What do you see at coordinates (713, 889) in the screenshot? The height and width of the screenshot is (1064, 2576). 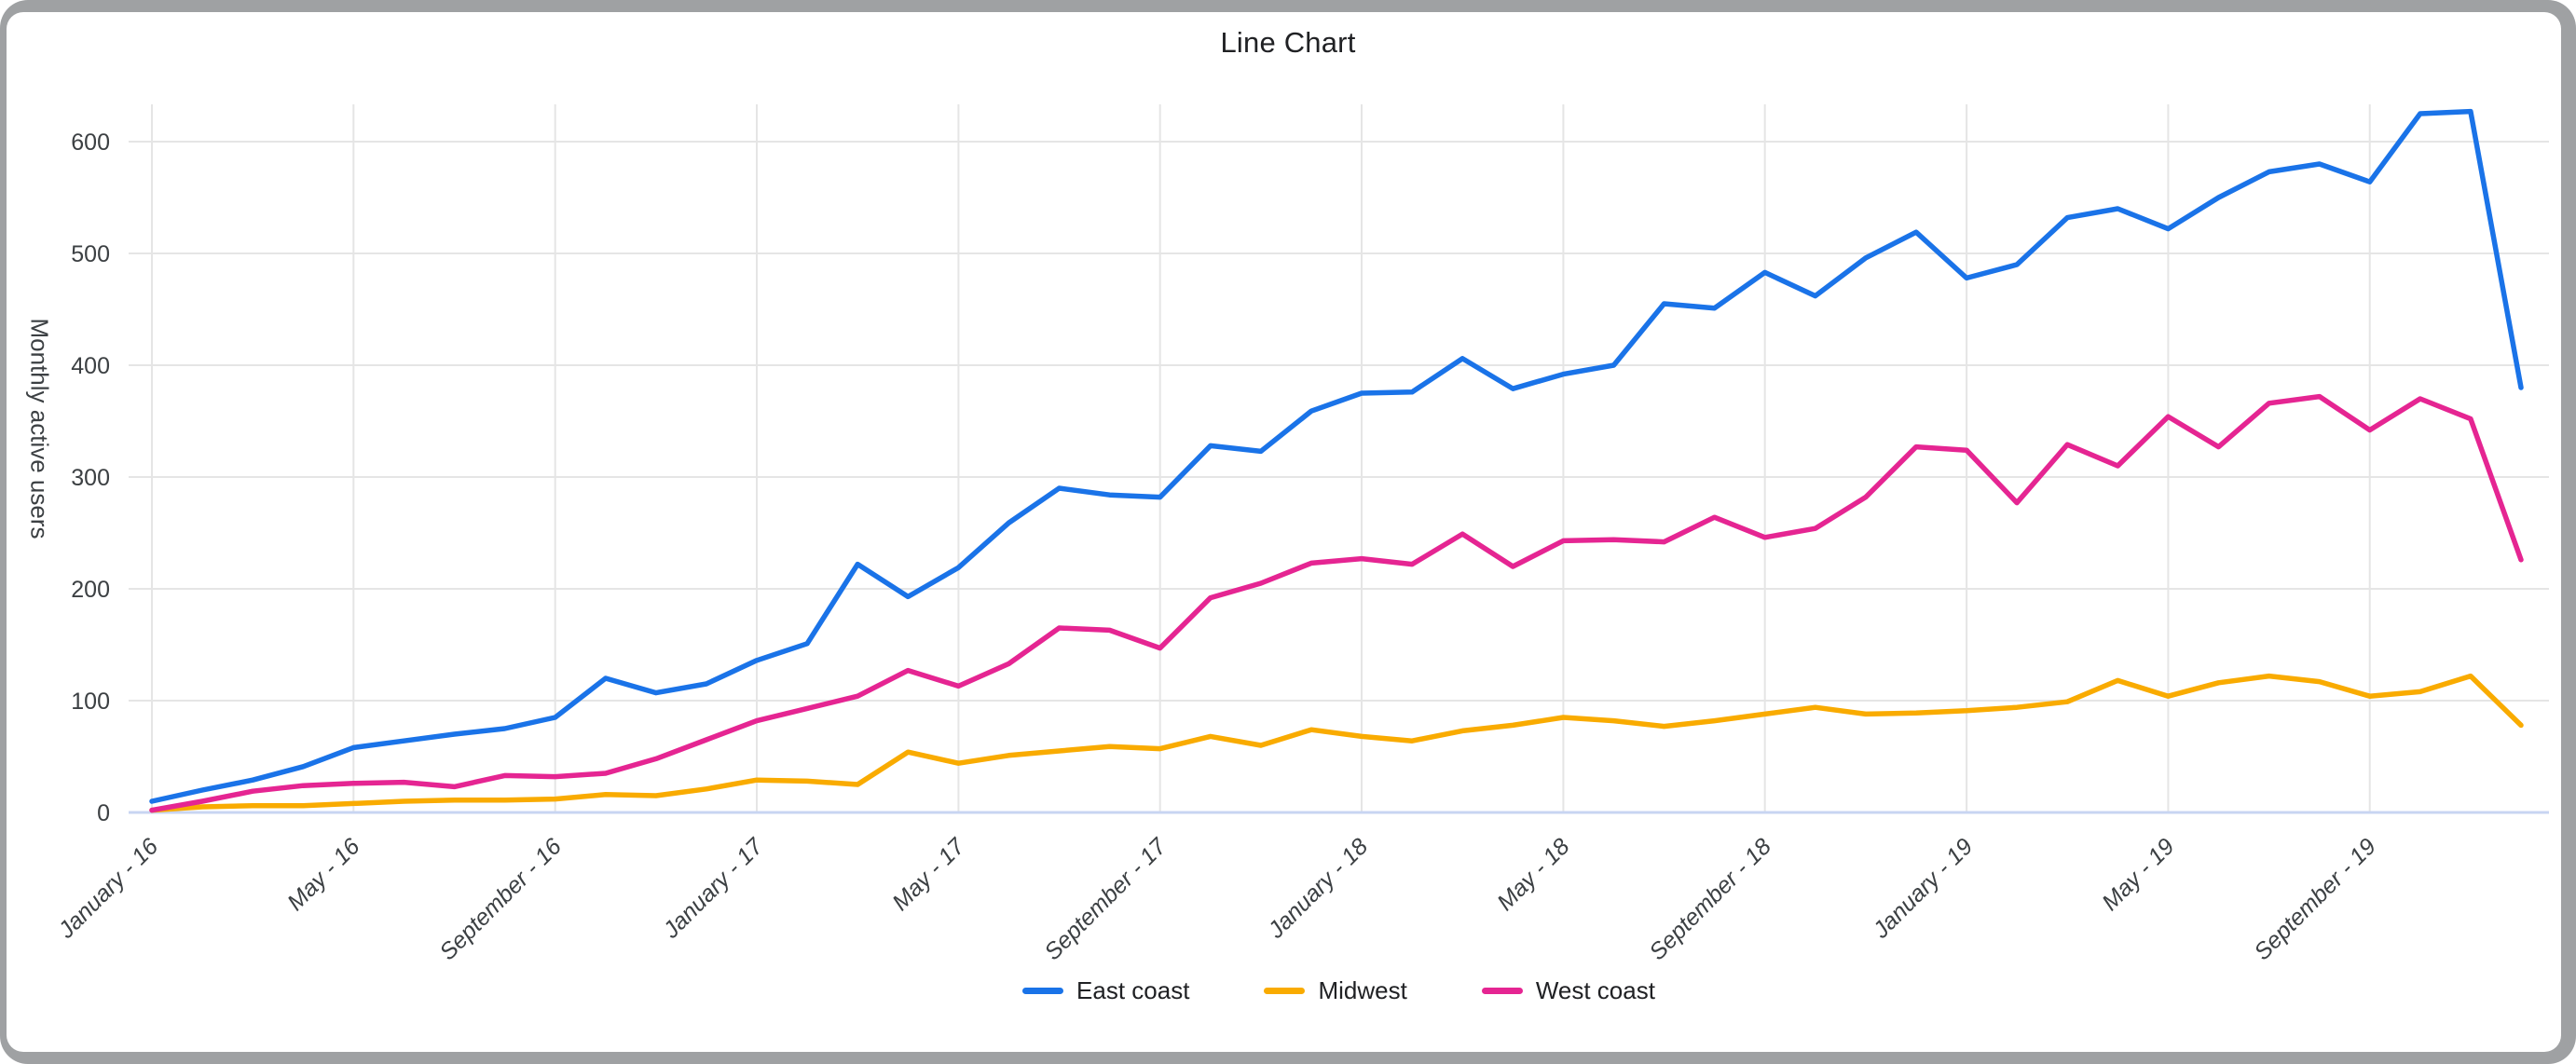 I see `x-tick-label: January - 17` at bounding box center [713, 889].